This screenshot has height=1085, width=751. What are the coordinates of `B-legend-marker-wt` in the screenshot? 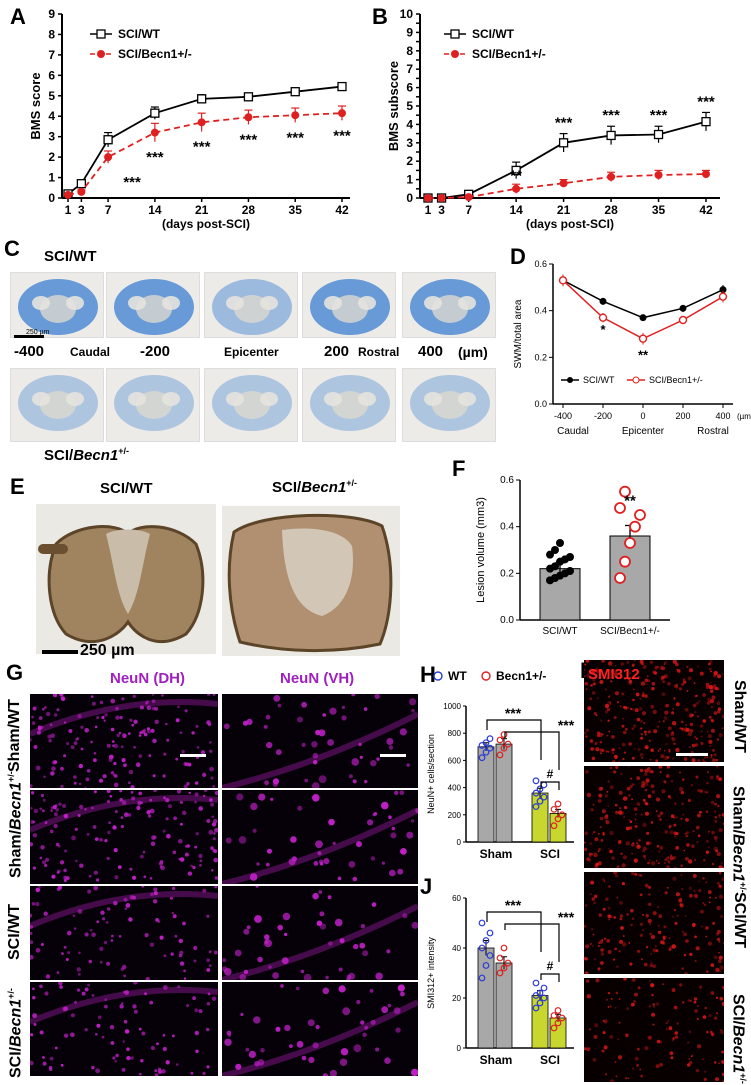 It's located at (455, 34).